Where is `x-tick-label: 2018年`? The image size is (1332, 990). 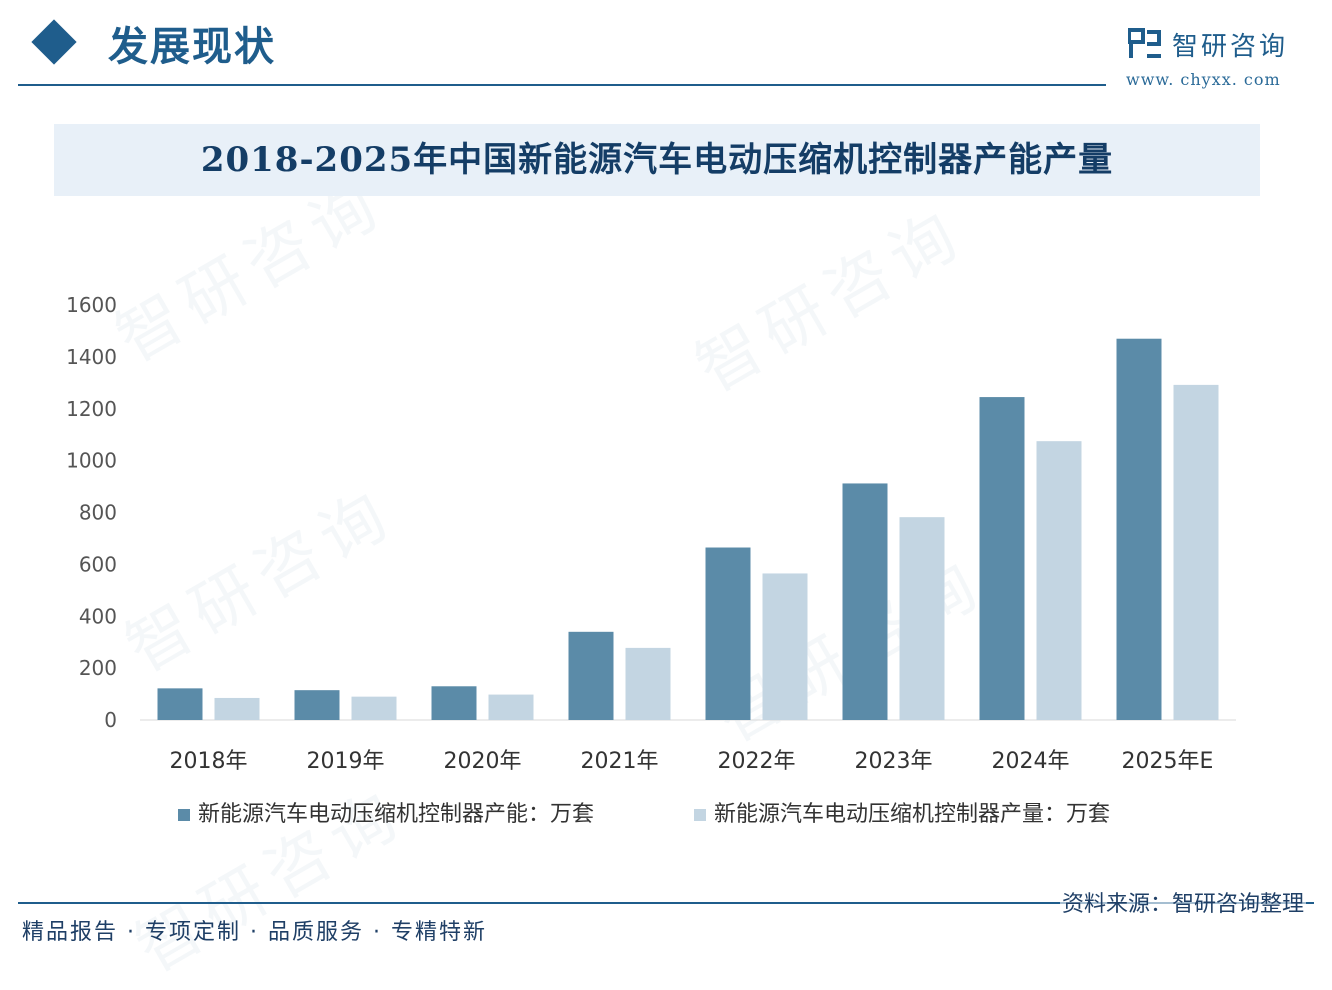 x-tick-label: 2018年 is located at coordinates (209, 761).